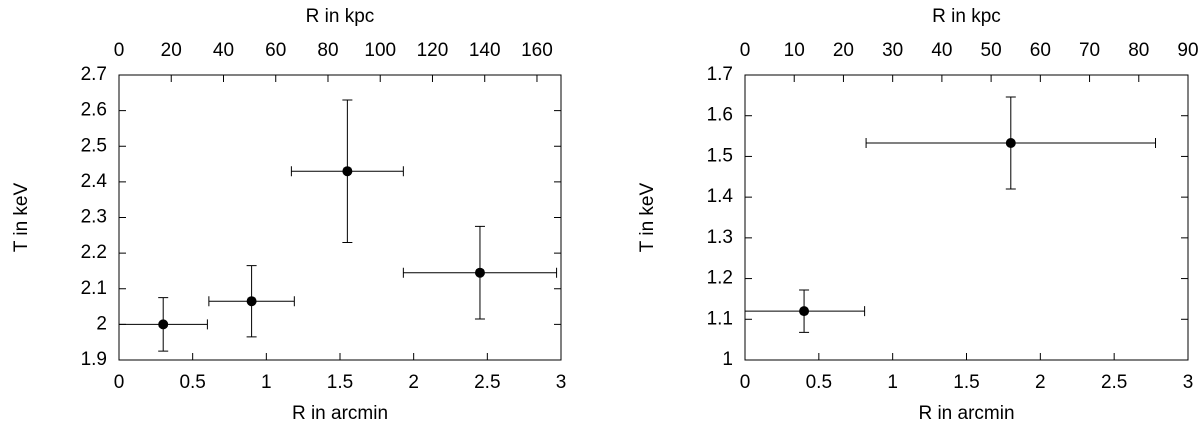 The height and width of the screenshot is (430, 1200). What do you see at coordinates (380, 50) in the screenshot?
I see `x2-tick-label: 100` at bounding box center [380, 50].